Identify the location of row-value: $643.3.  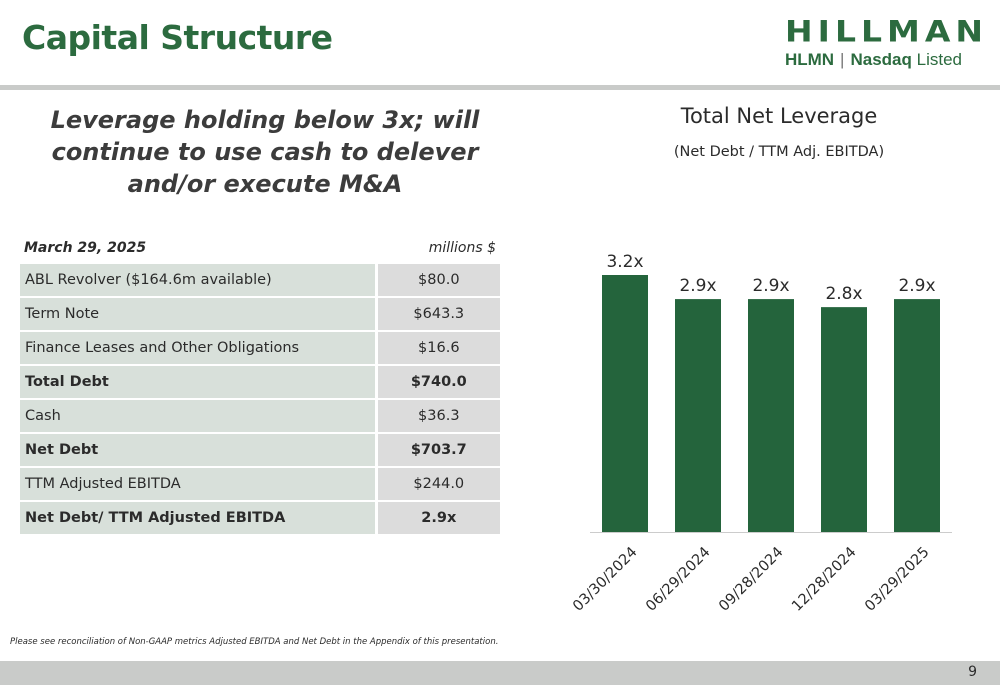
(438, 314).